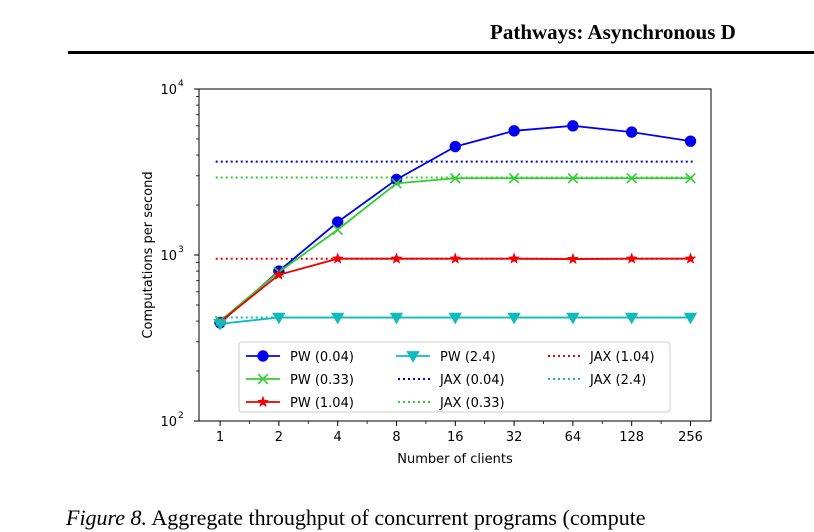 The height and width of the screenshot is (532, 814). Describe the element at coordinates (338, 437) in the screenshot. I see `x-tick-label-2: 4` at that location.